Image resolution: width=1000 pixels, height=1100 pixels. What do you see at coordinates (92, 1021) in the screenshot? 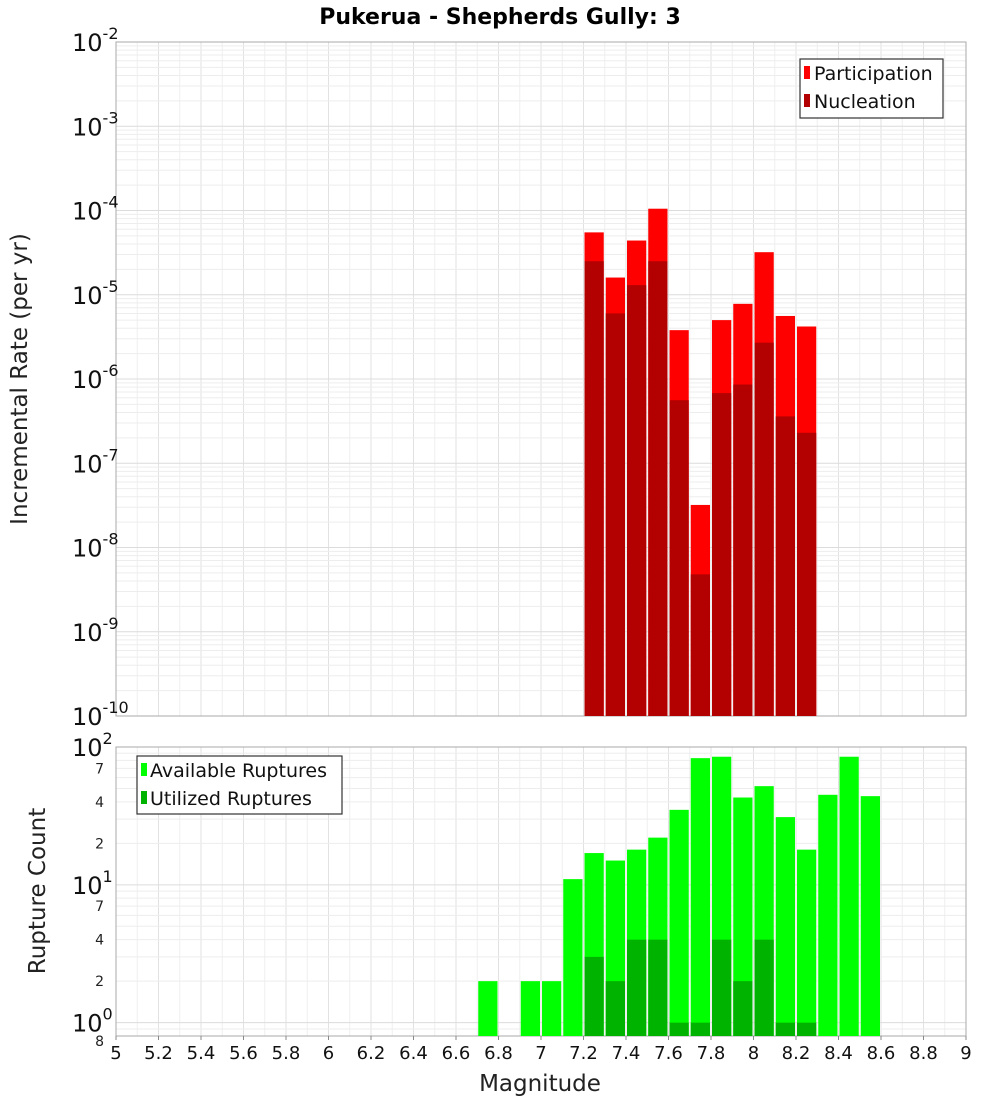
I see `y-tick-label: 10⁰` at bounding box center [92, 1021].